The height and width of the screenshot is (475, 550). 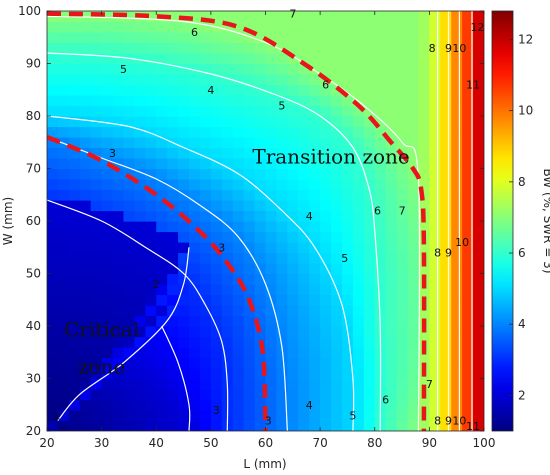 What do you see at coordinates (385, 400) in the screenshot?
I see `contour-label: 6` at bounding box center [385, 400].